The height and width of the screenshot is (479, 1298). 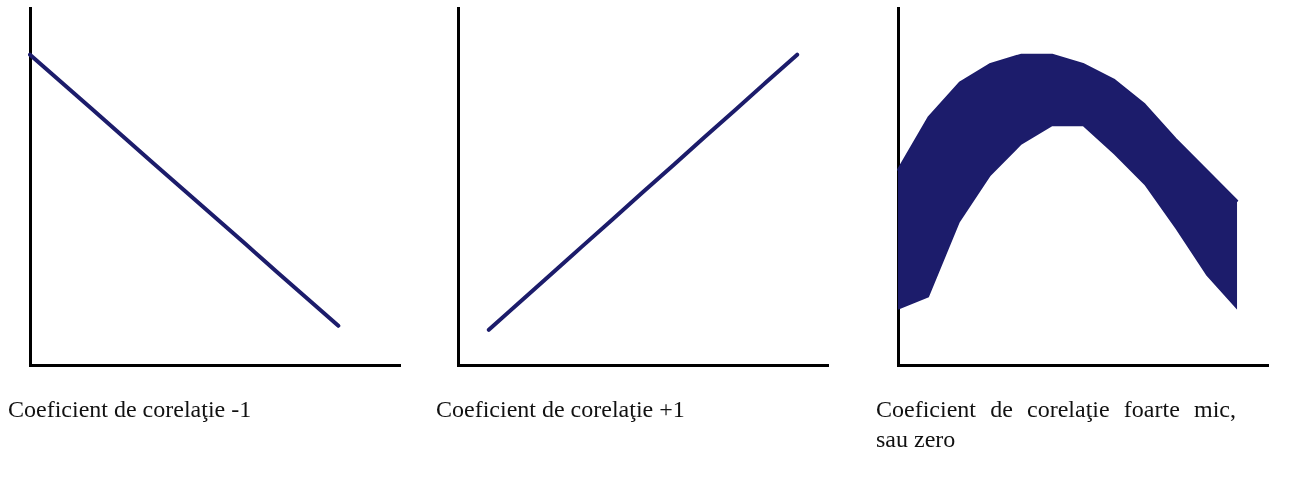 I want to click on text: Coeficient de corelaţie +1, so click(x=560, y=409).